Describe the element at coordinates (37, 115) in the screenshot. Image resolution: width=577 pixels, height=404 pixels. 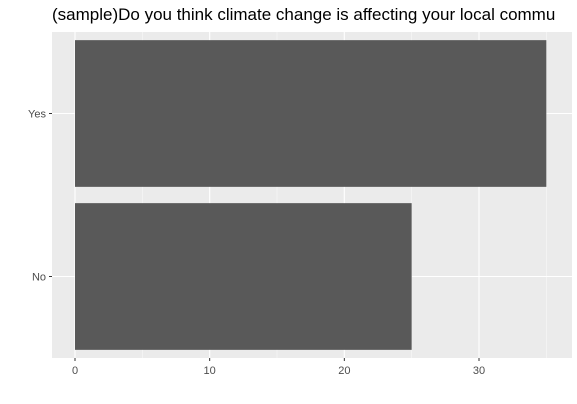
I see `y-tick-label-yes: Yes` at that location.